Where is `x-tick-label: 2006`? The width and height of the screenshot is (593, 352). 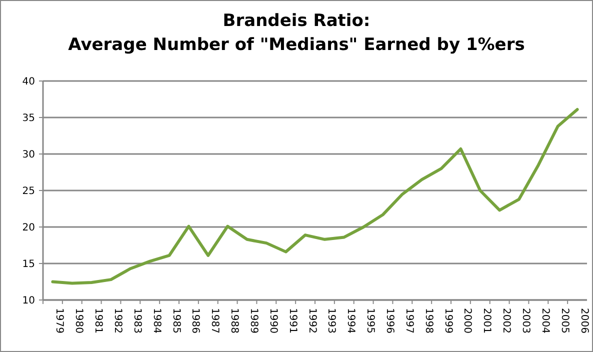
x-tick-label: 2006 is located at coordinates (584, 321).